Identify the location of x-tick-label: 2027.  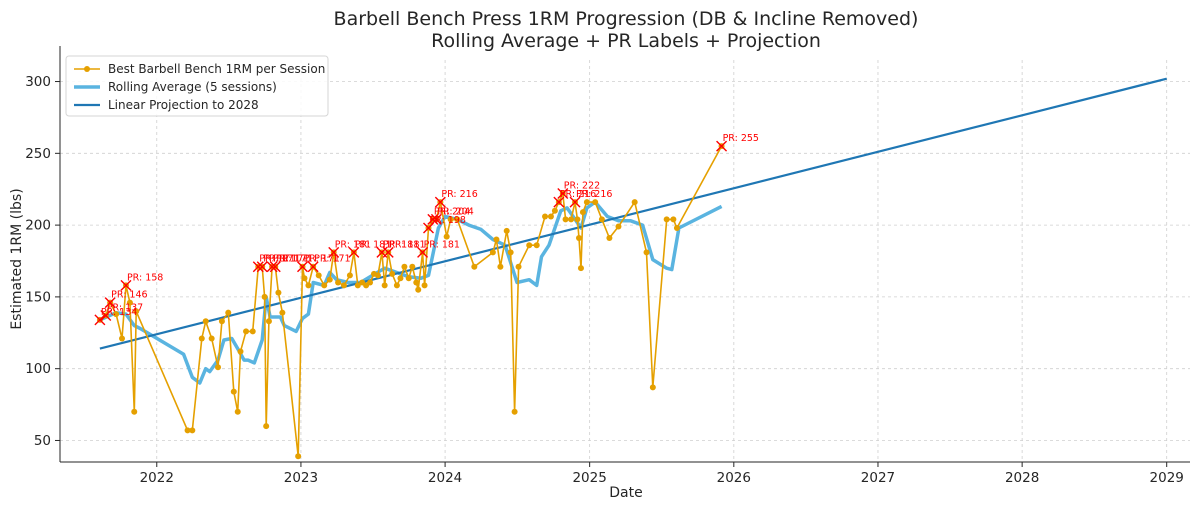
(878, 478).